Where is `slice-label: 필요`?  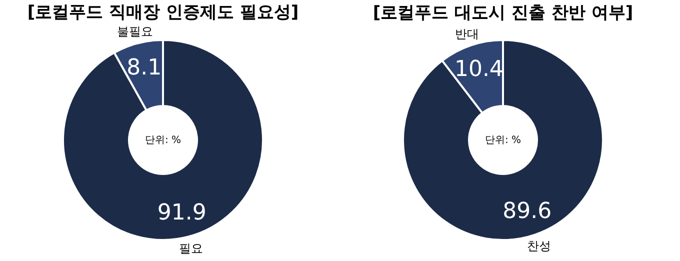
slice-label: 필요 is located at coordinates (191, 248).